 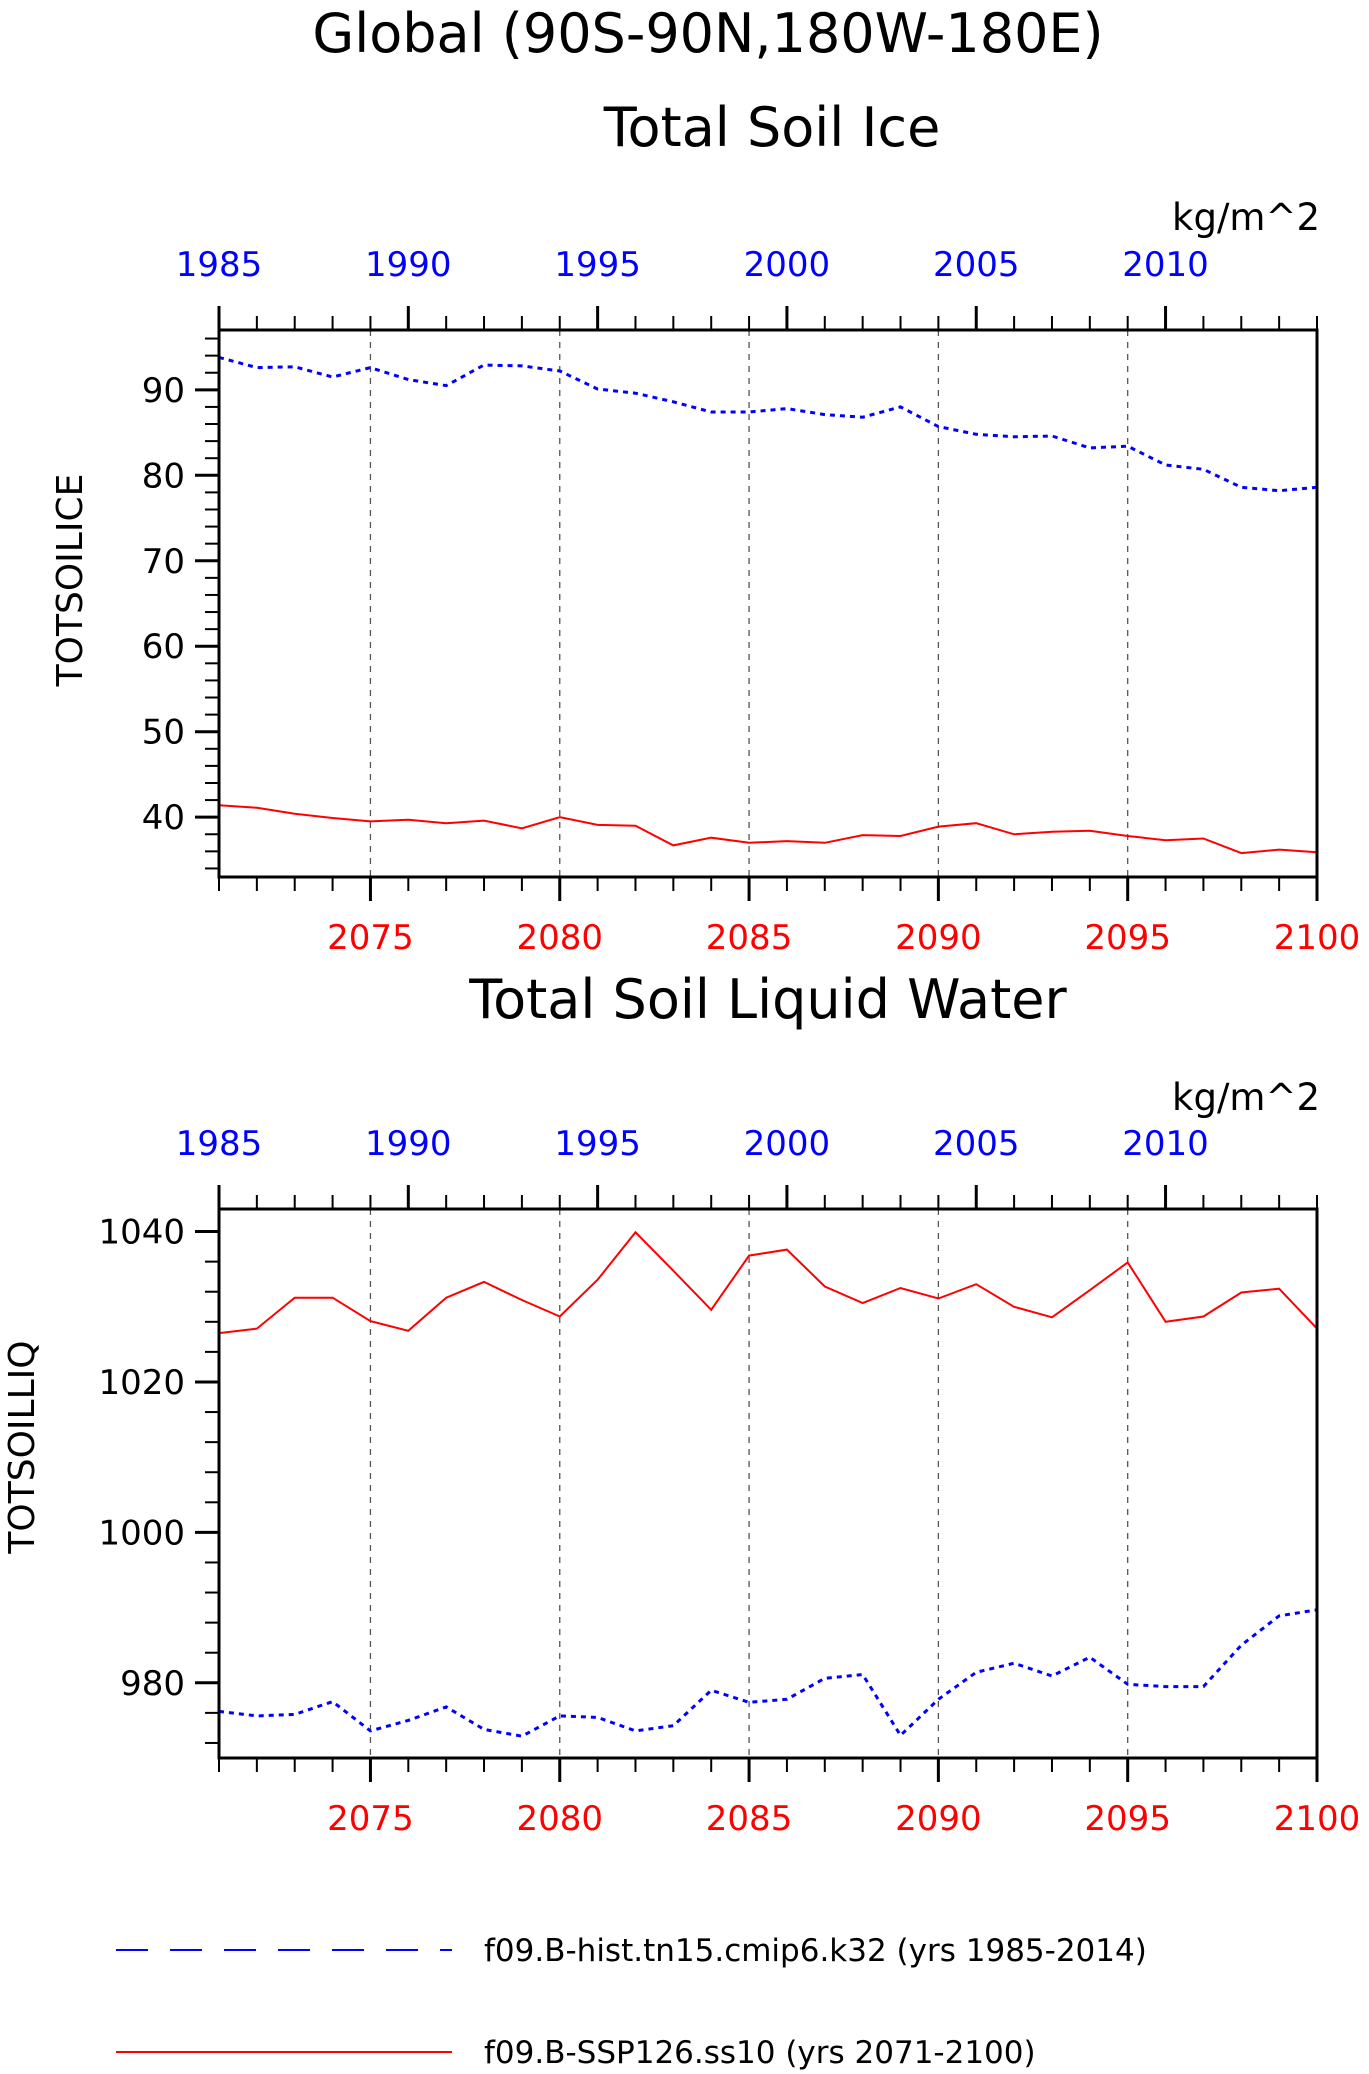 What do you see at coordinates (768, 424) in the screenshot?
I see `panel-soil-ice-series-hist` at bounding box center [768, 424].